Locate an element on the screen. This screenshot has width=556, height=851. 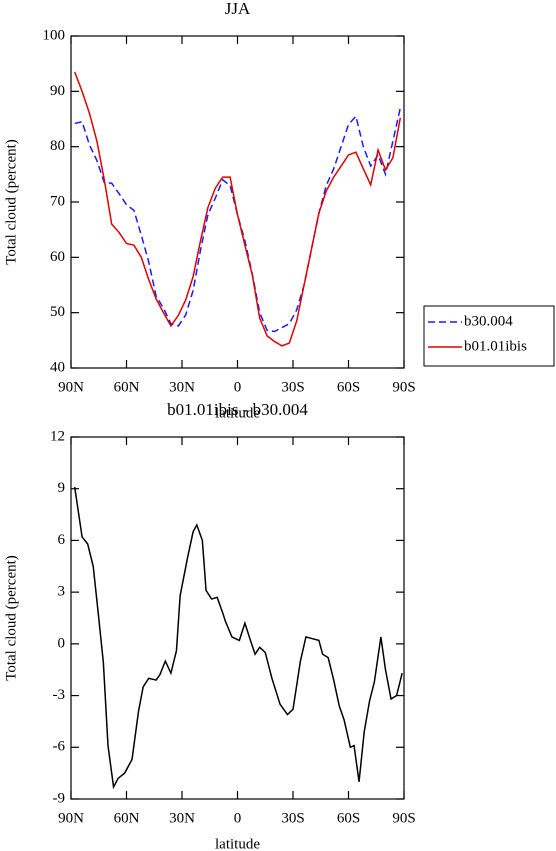
y-tick-label: 50 is located at coordinates (57, 312).